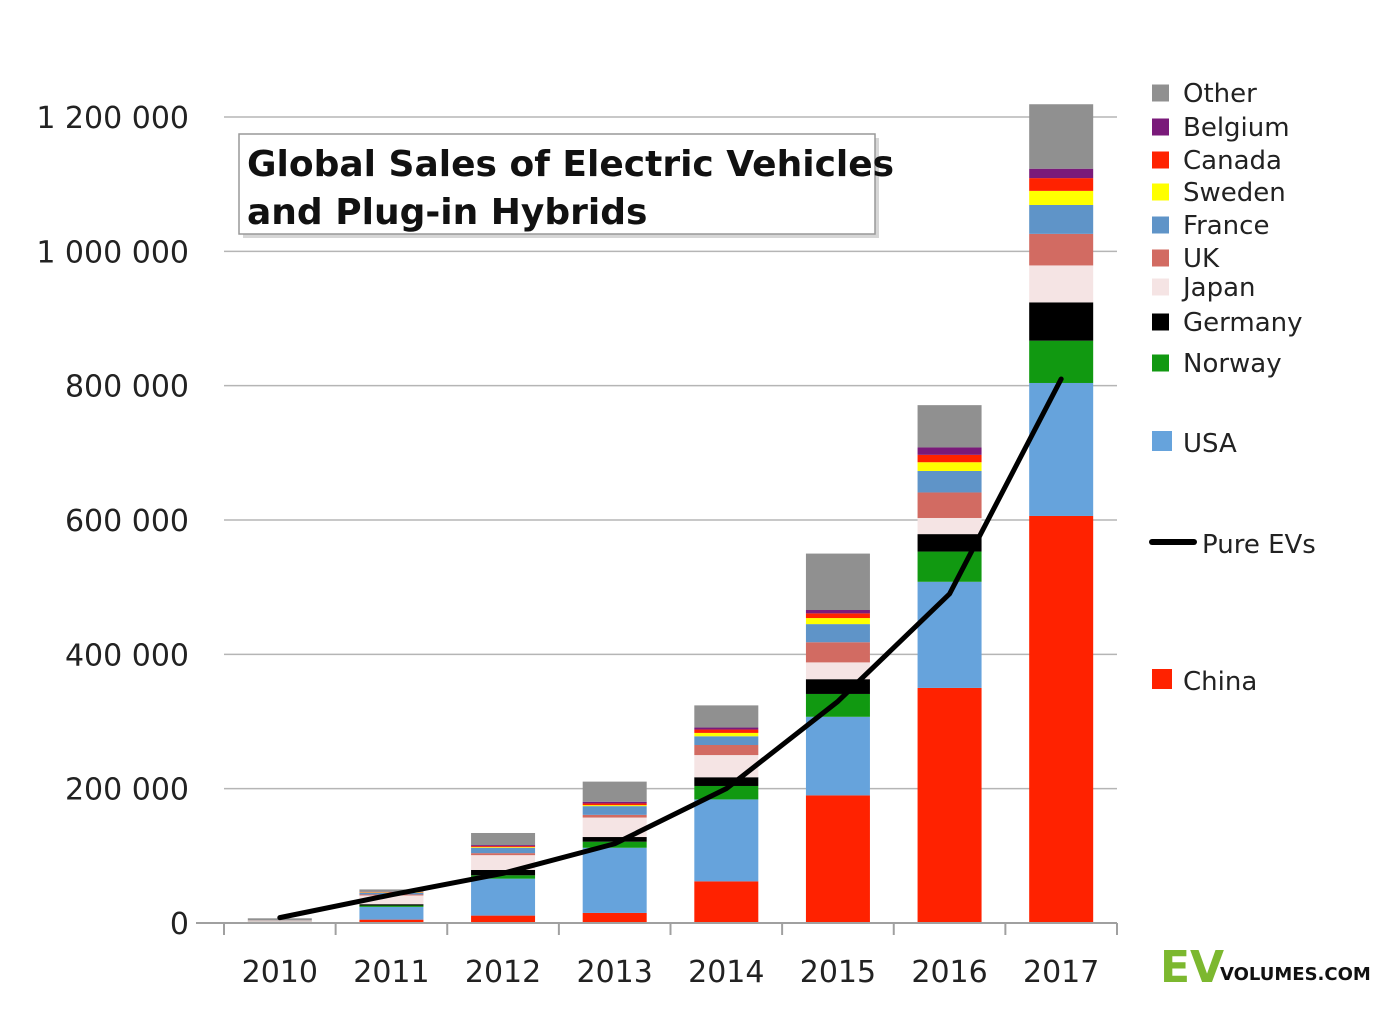 This screenshot has width=1391, height=1030. Describe the element at coordinates (614, 806) in the screenshot. I see `bar-segment-sweden-2013` at that location.